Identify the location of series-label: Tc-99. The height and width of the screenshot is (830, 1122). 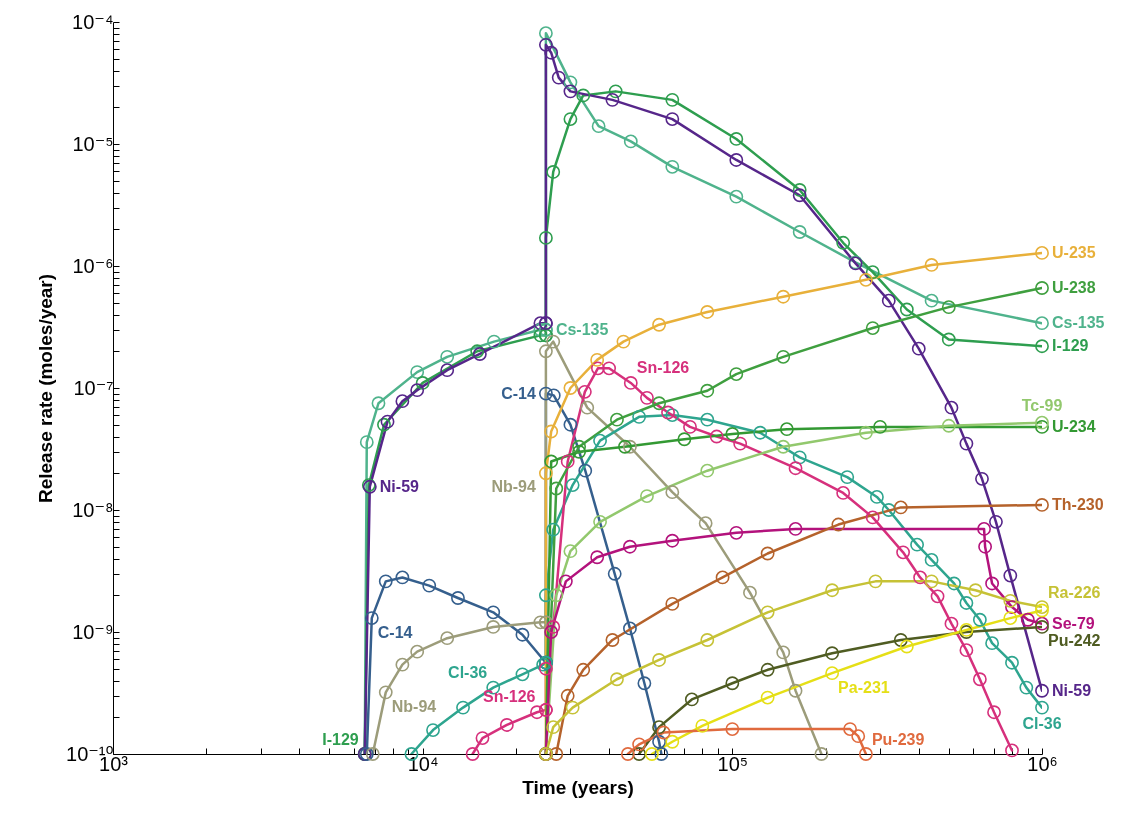
(1042, 406).